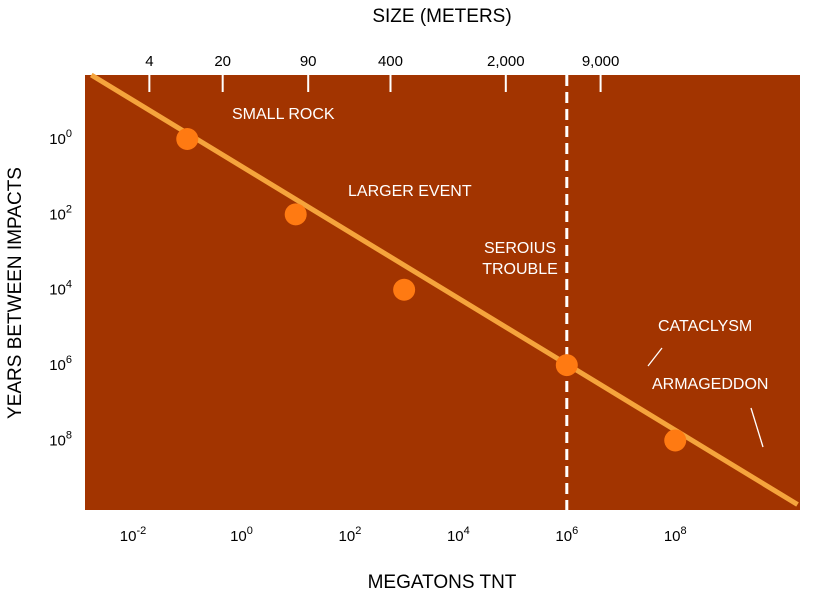 The width and height of the screenshot is (837, 605). I want to click on top-tick-label: 2,000, so click(506, 61).